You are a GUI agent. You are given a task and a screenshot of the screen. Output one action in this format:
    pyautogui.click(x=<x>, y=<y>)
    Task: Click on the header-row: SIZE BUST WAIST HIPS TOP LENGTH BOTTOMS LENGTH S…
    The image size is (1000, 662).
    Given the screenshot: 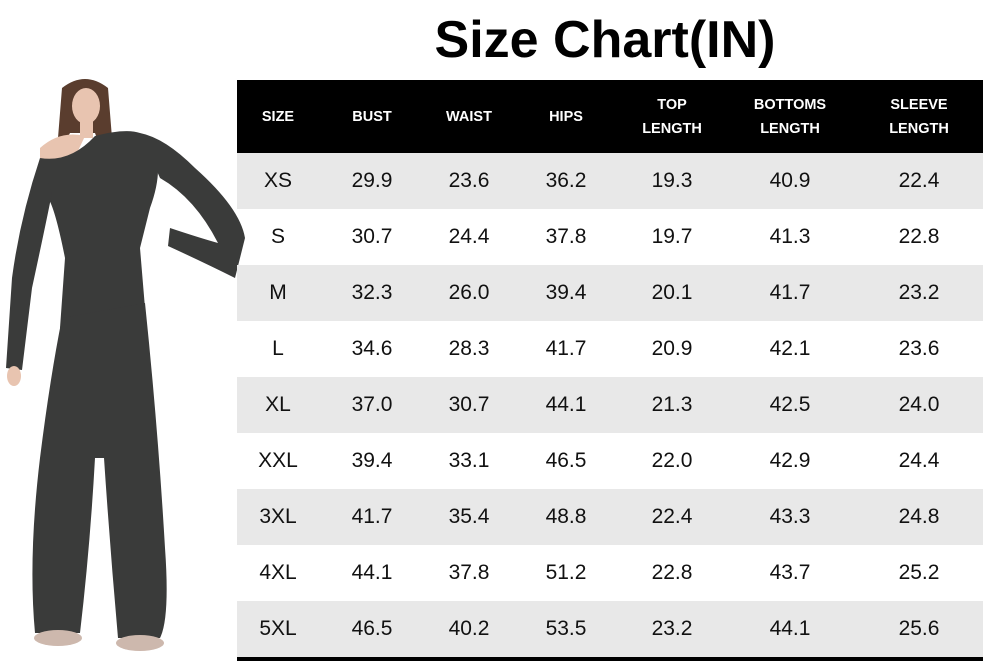 What is the action you would take?
    pyautogui.click(x=610, y=116)
    